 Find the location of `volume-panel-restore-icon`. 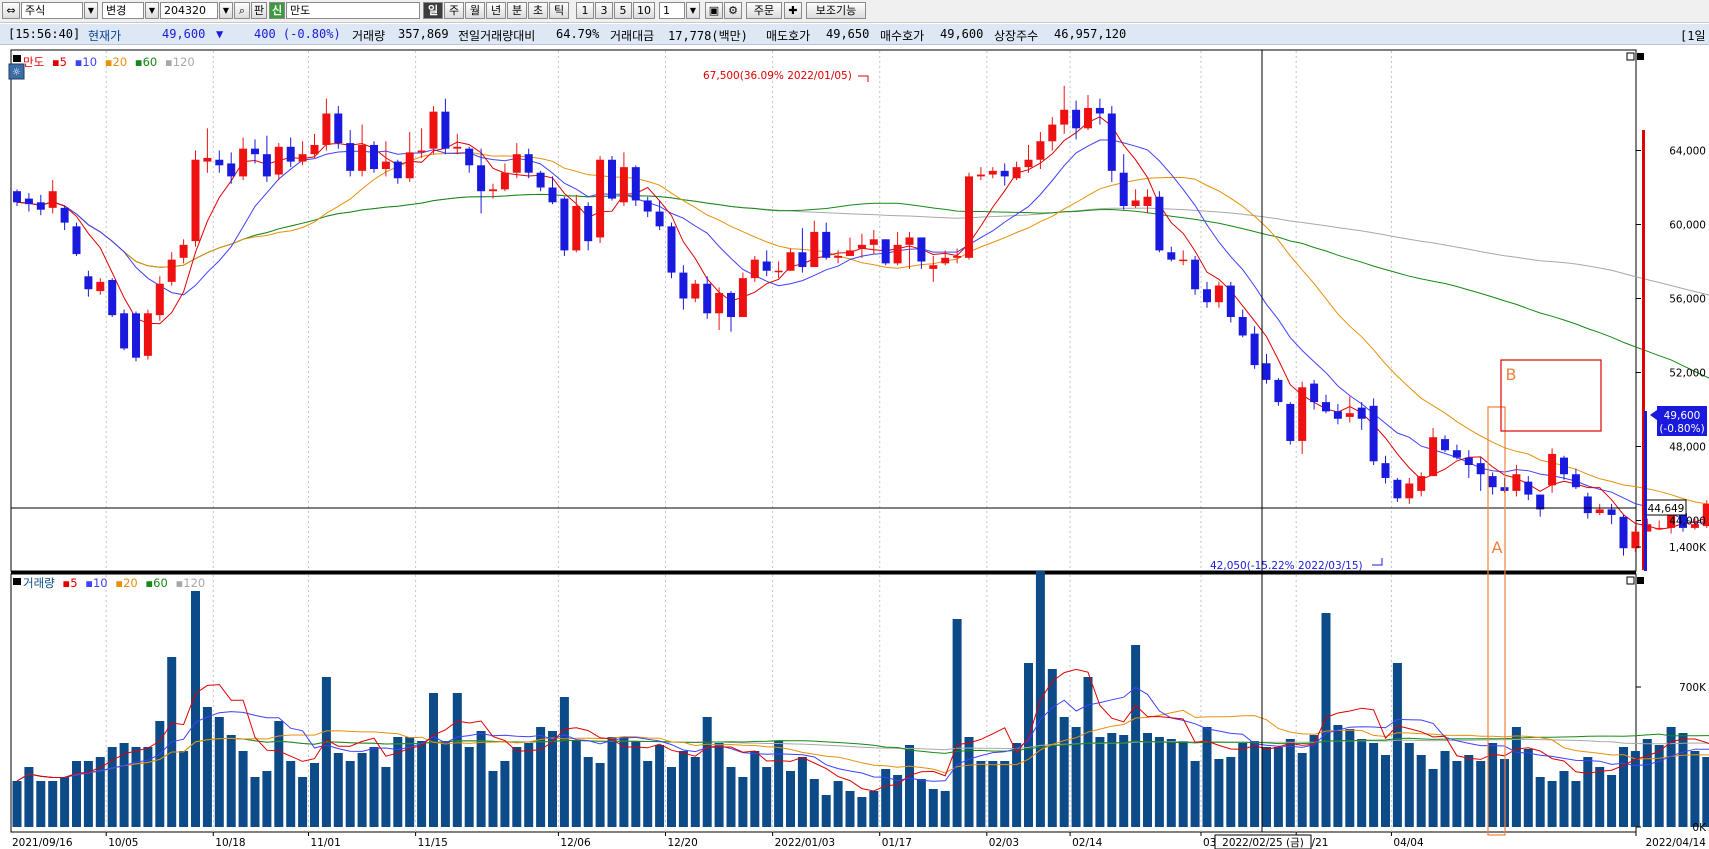

volume-panel-restore-icon is located at coordinates (1630, 580).